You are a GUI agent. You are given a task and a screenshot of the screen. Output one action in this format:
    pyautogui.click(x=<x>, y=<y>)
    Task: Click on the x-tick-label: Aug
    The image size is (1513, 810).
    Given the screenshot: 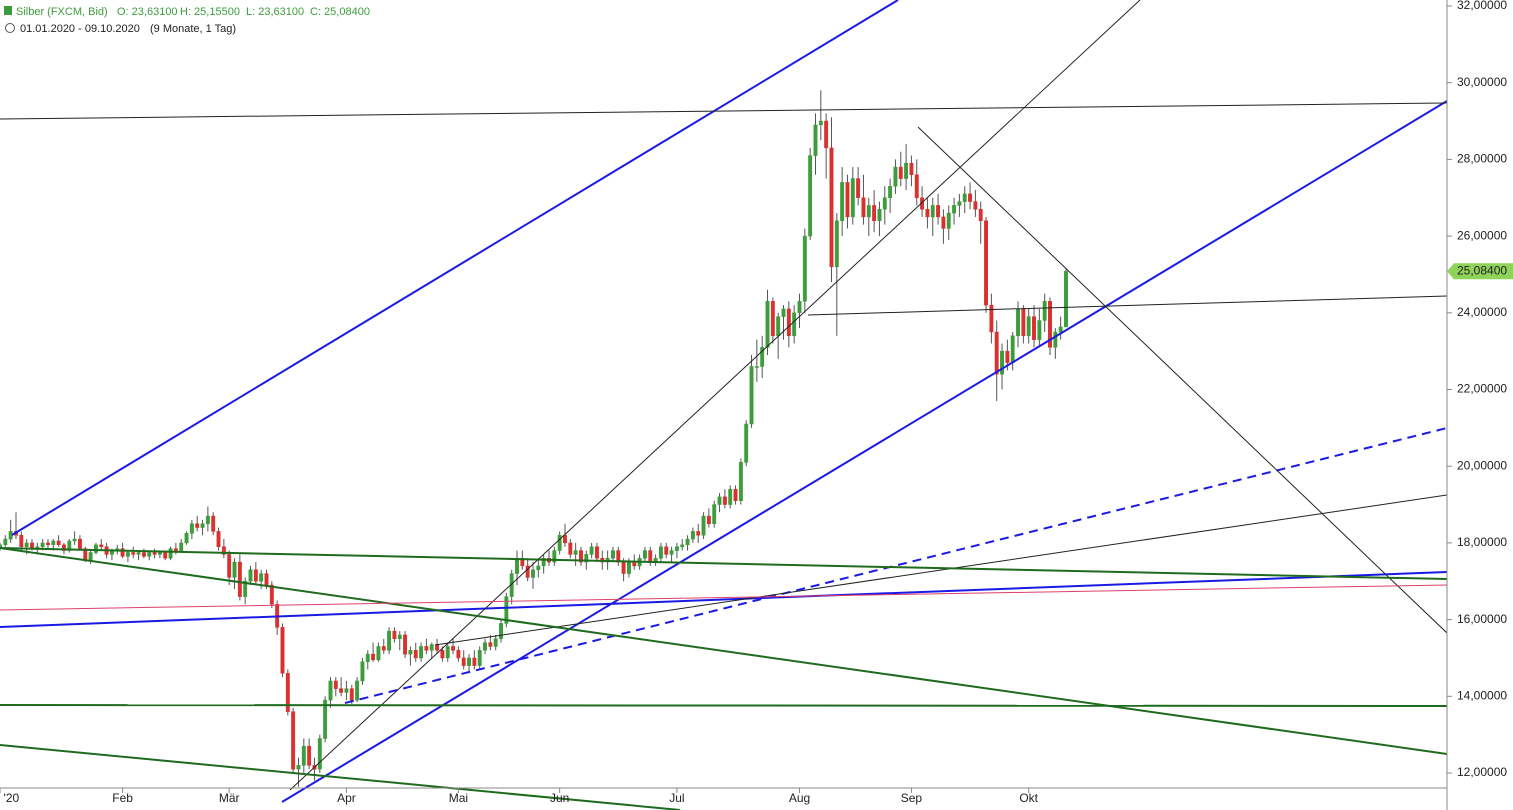 What is the action you would take?
    pyautogui.click(x=799, y=798)
    